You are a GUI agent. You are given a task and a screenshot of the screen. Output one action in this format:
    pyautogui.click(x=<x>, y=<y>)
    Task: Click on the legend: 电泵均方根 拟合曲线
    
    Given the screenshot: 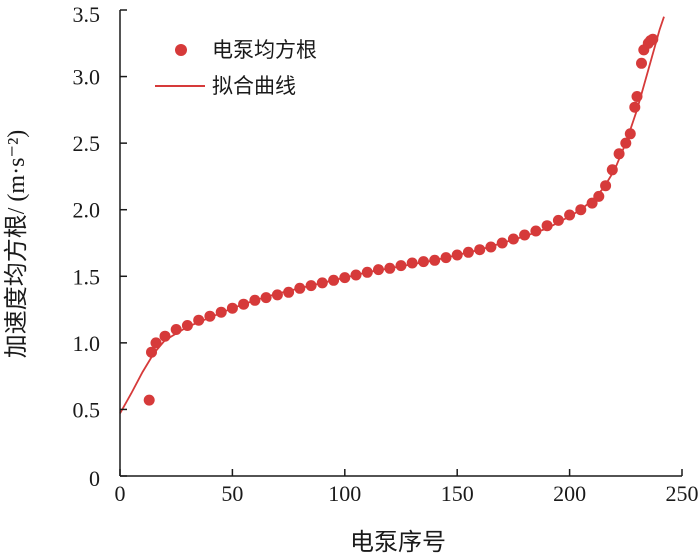 What is the action you would take?
    pyautogui.click(x=236, y=68)
    